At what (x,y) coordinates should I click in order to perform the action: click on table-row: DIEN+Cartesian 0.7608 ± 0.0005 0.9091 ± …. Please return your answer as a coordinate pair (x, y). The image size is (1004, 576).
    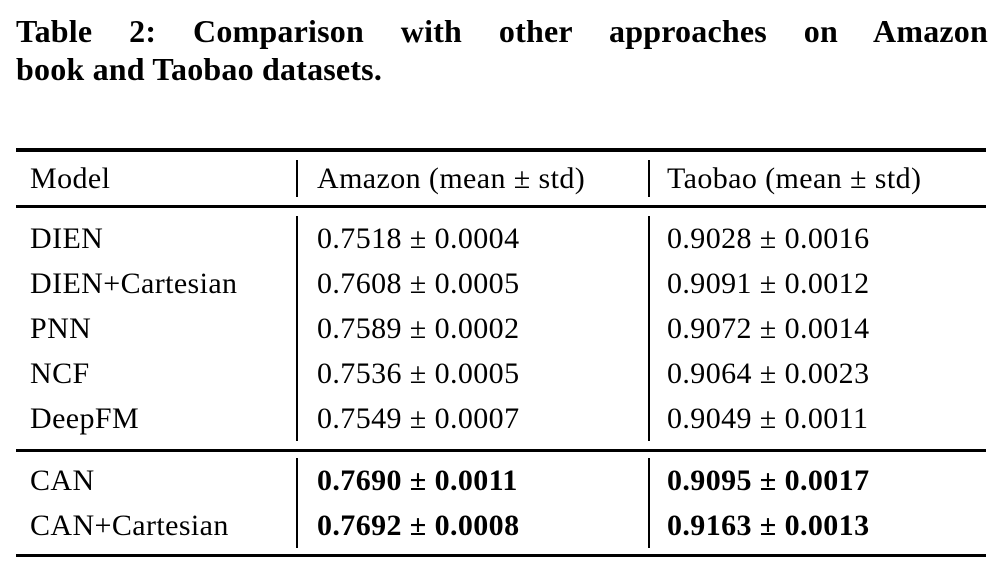
    Looking at the image, I should click on (501, 283).